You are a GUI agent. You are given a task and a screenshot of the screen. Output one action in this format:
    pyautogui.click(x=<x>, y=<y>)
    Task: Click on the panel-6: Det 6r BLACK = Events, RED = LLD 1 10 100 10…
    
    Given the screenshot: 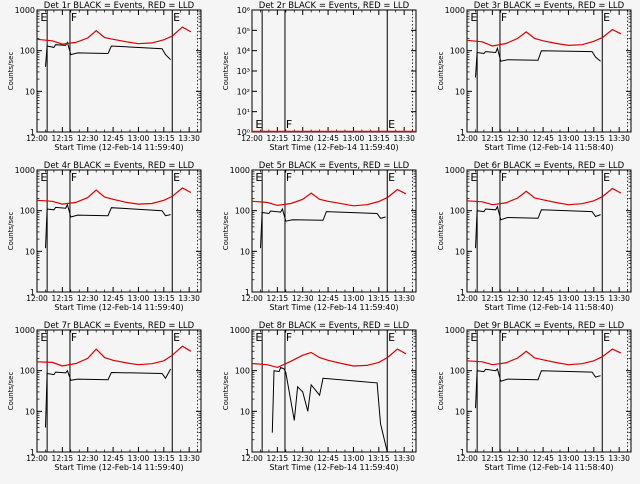 What is the action you would take?
    pyautogui.click(x=534, y=236)
    